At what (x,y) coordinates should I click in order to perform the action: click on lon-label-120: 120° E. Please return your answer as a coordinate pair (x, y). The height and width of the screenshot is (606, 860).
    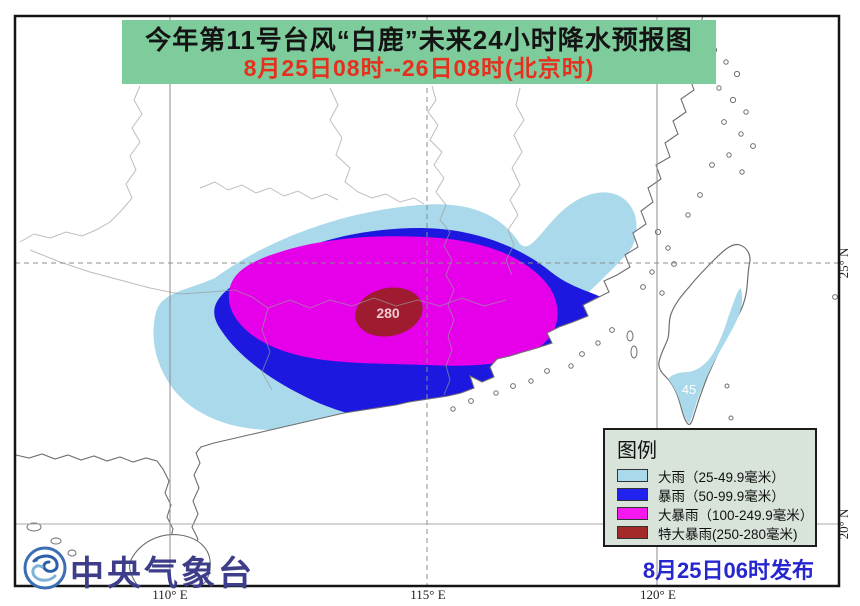
    Looking at the image, I should click on (658, 594).